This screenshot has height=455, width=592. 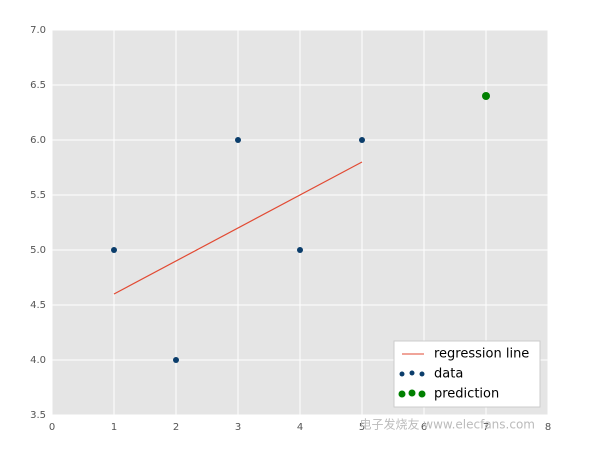 I want to click on x-tick-label: 6, so click(x=424, y=427).